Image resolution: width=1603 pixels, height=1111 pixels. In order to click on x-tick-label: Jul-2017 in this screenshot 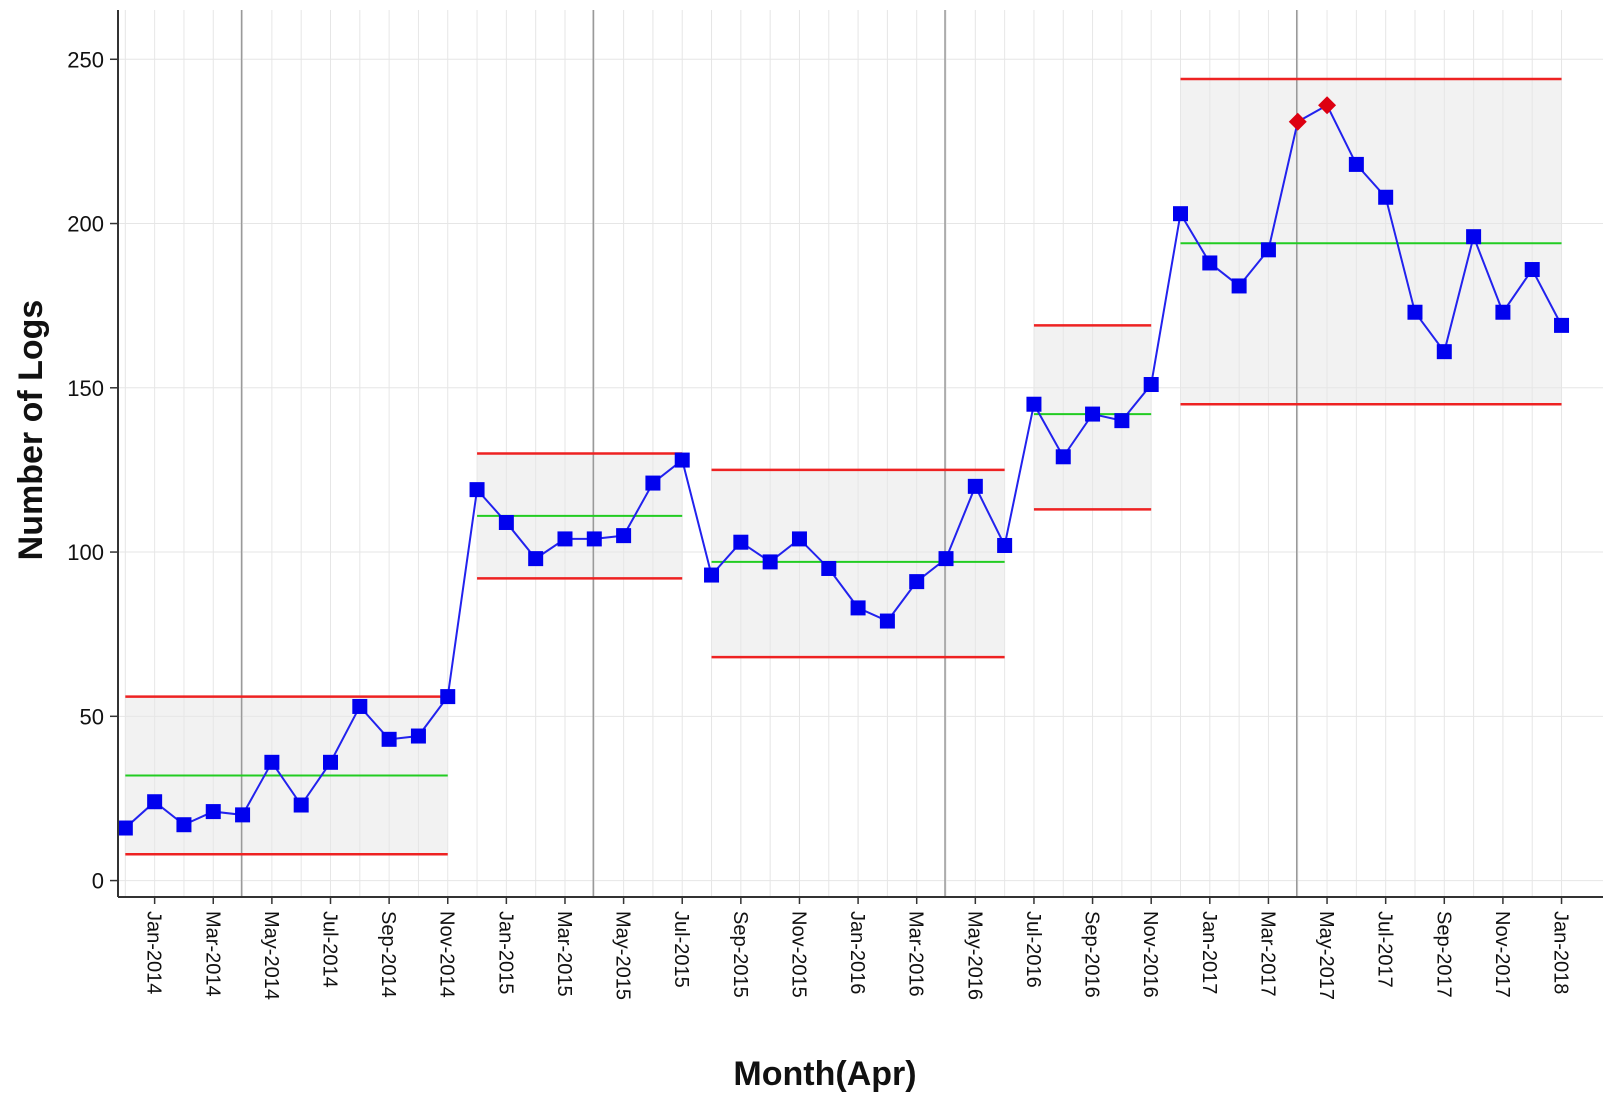, I will do `click(1385, 949)`.